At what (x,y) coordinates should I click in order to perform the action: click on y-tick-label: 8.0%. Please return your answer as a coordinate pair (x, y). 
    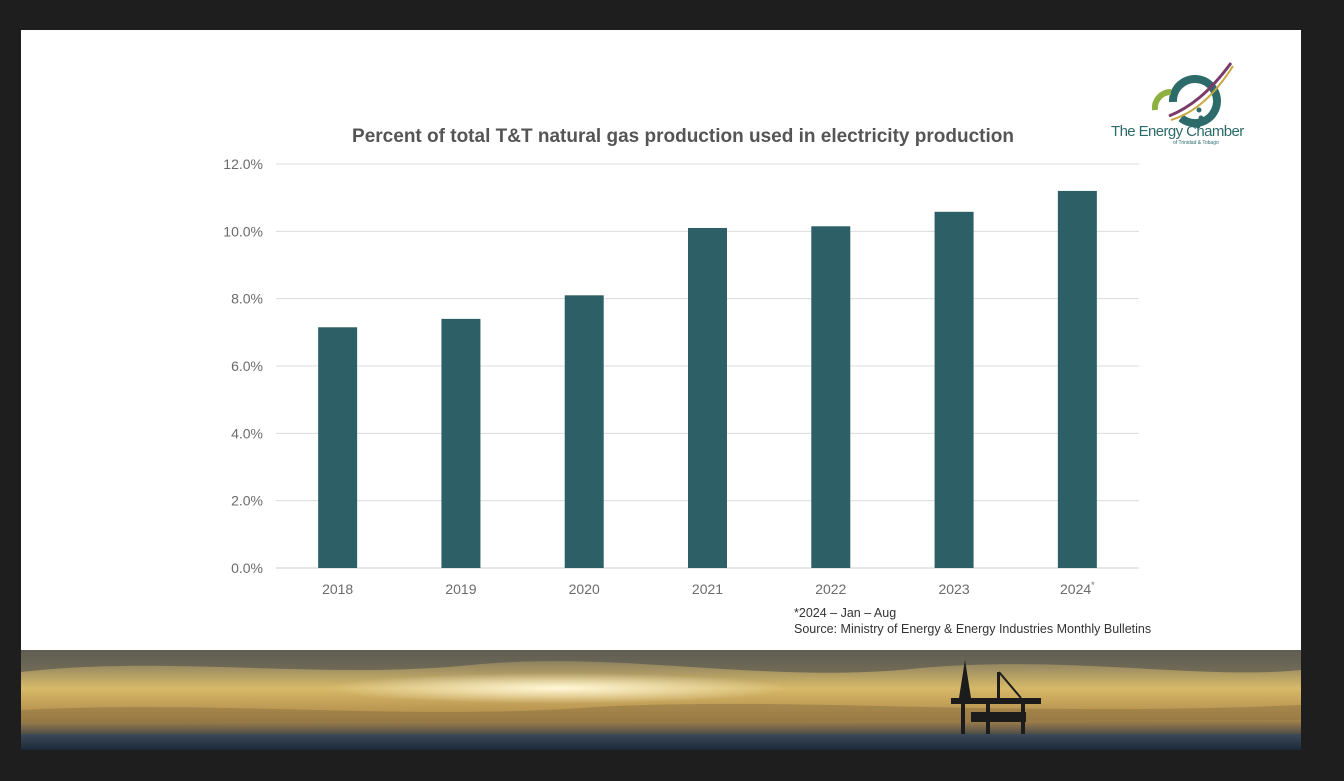
    Looking at the image, I should click on (247, 299).